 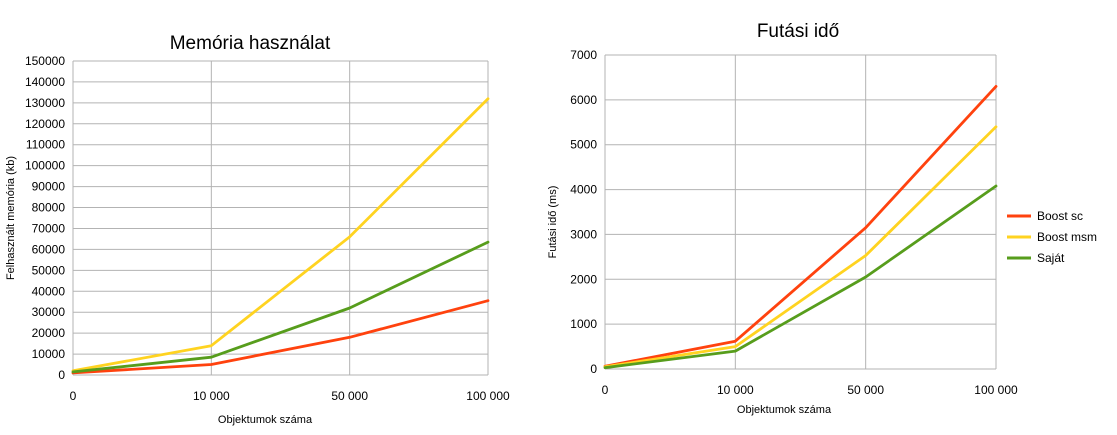 I want to click on y-tick-label: 1000, so click(x=583, y=324).